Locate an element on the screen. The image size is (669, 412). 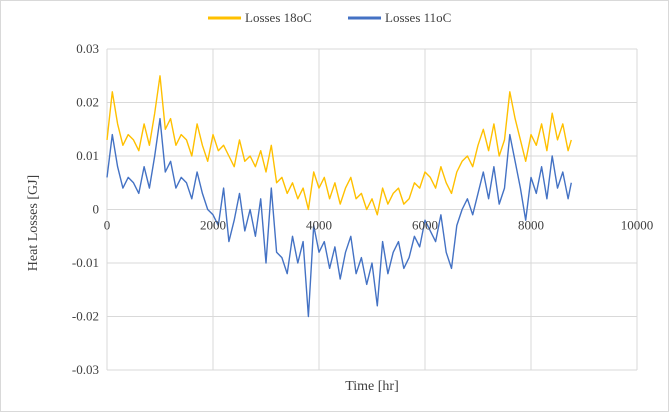
y-tick-label: -0.02 is located at coordinates (85, 316).